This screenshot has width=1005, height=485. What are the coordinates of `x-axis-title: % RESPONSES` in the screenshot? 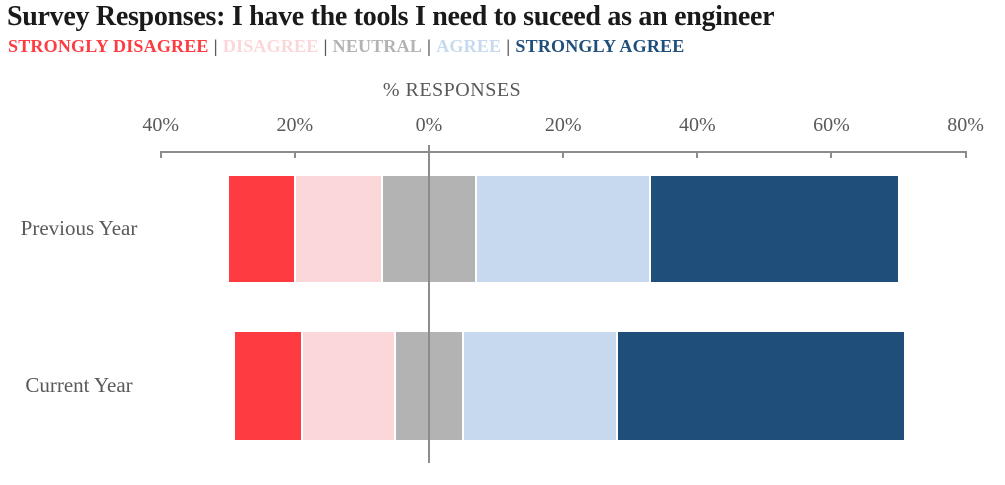 It's located at (452, 90).